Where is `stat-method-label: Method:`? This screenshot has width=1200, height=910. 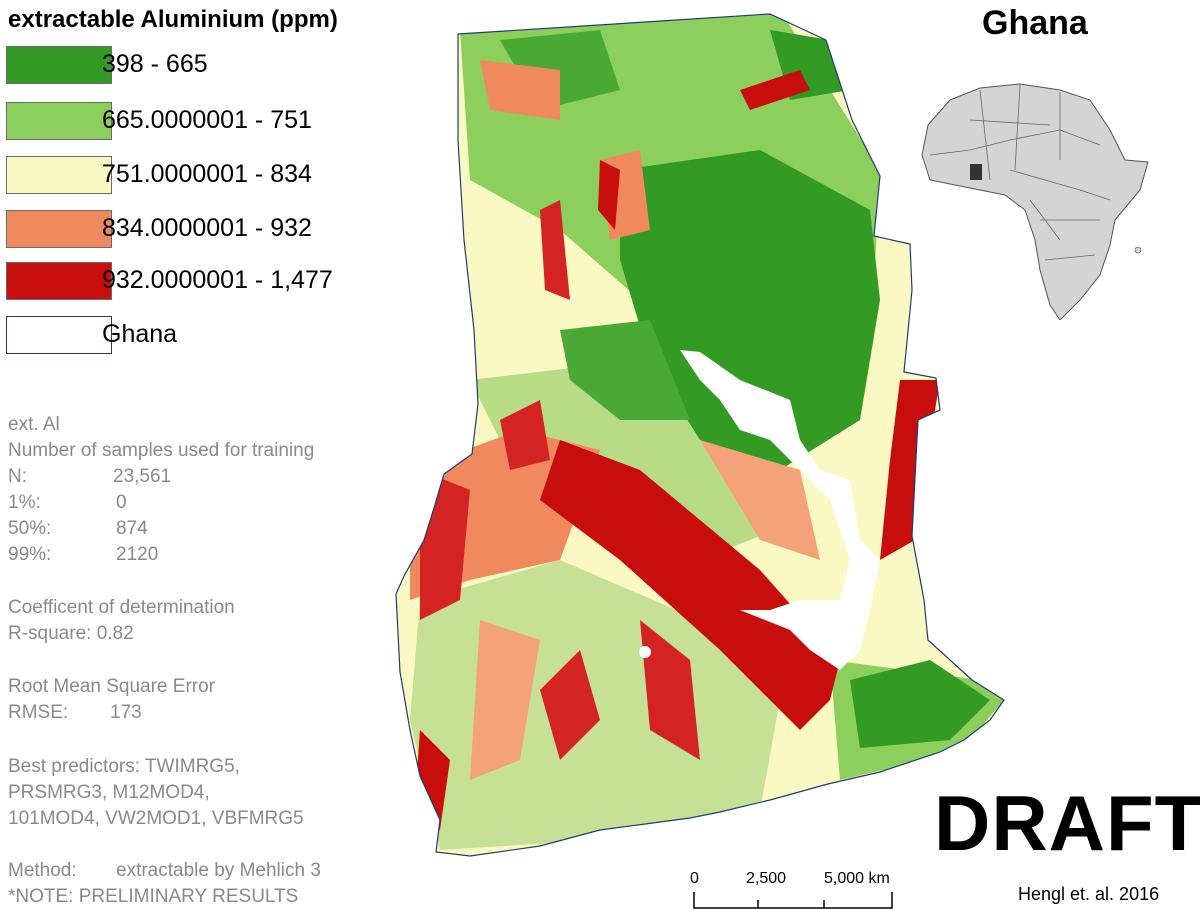
stat-method-label: Method: is located at coordinates (42, 870).